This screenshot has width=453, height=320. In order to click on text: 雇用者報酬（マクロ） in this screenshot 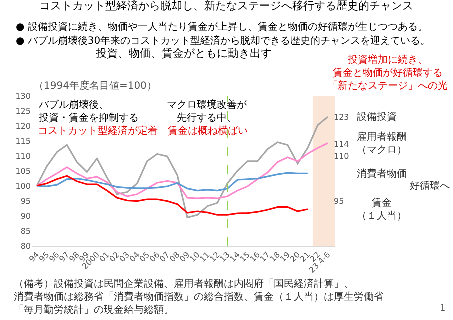, I will do `click(382, 143)`.